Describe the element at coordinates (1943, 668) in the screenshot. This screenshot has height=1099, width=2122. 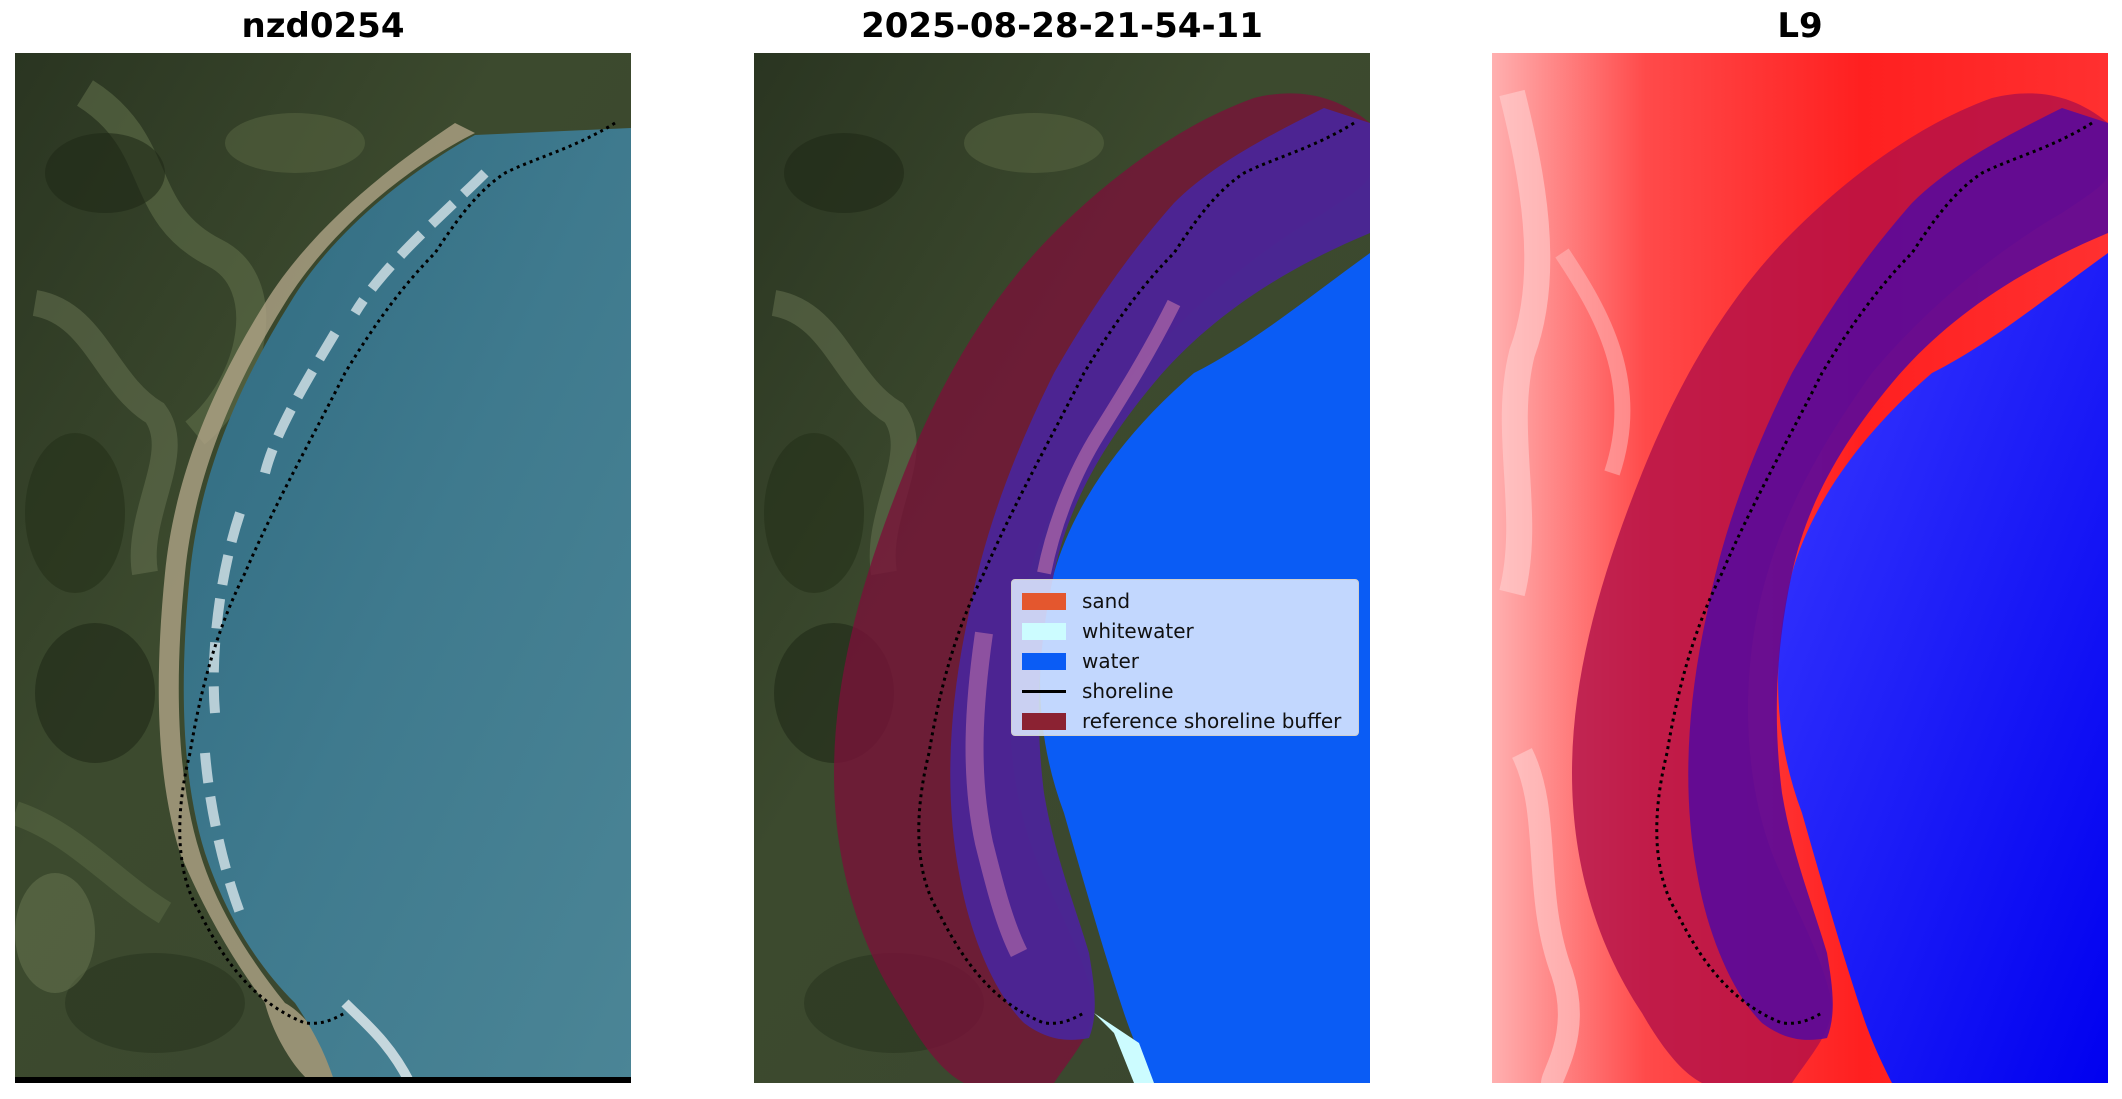
I see `index-water-region` at that location.